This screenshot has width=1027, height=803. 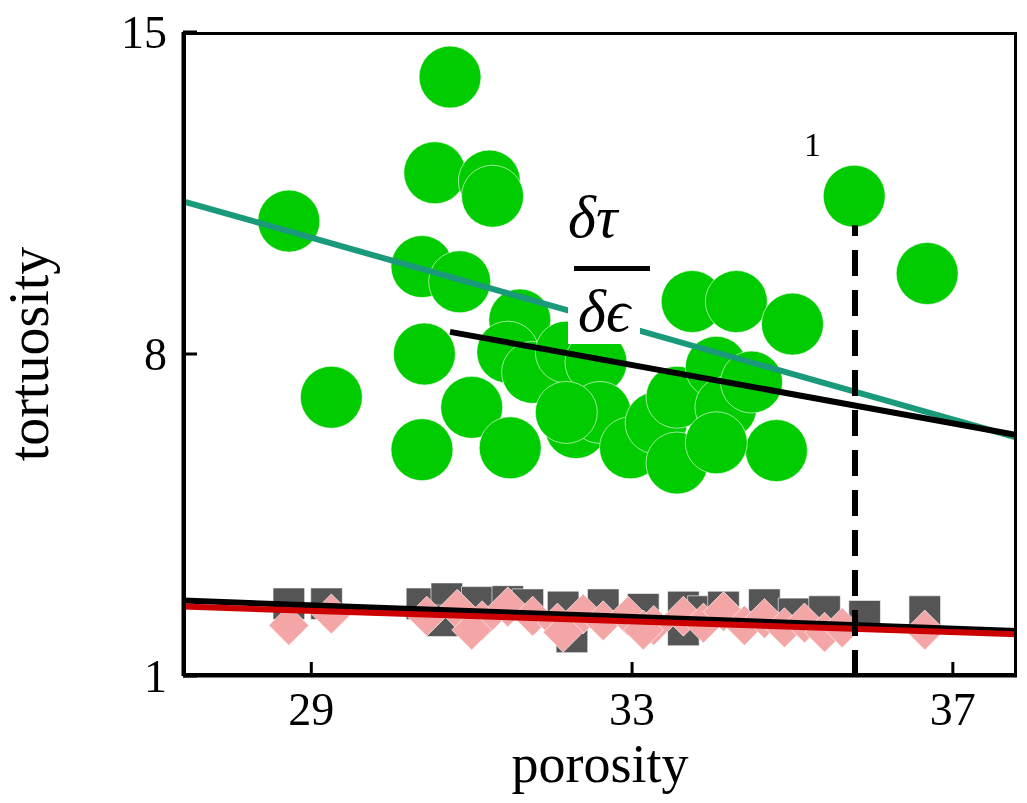 I want to click on x-tick-label: 29, so click(x=311, y=709).